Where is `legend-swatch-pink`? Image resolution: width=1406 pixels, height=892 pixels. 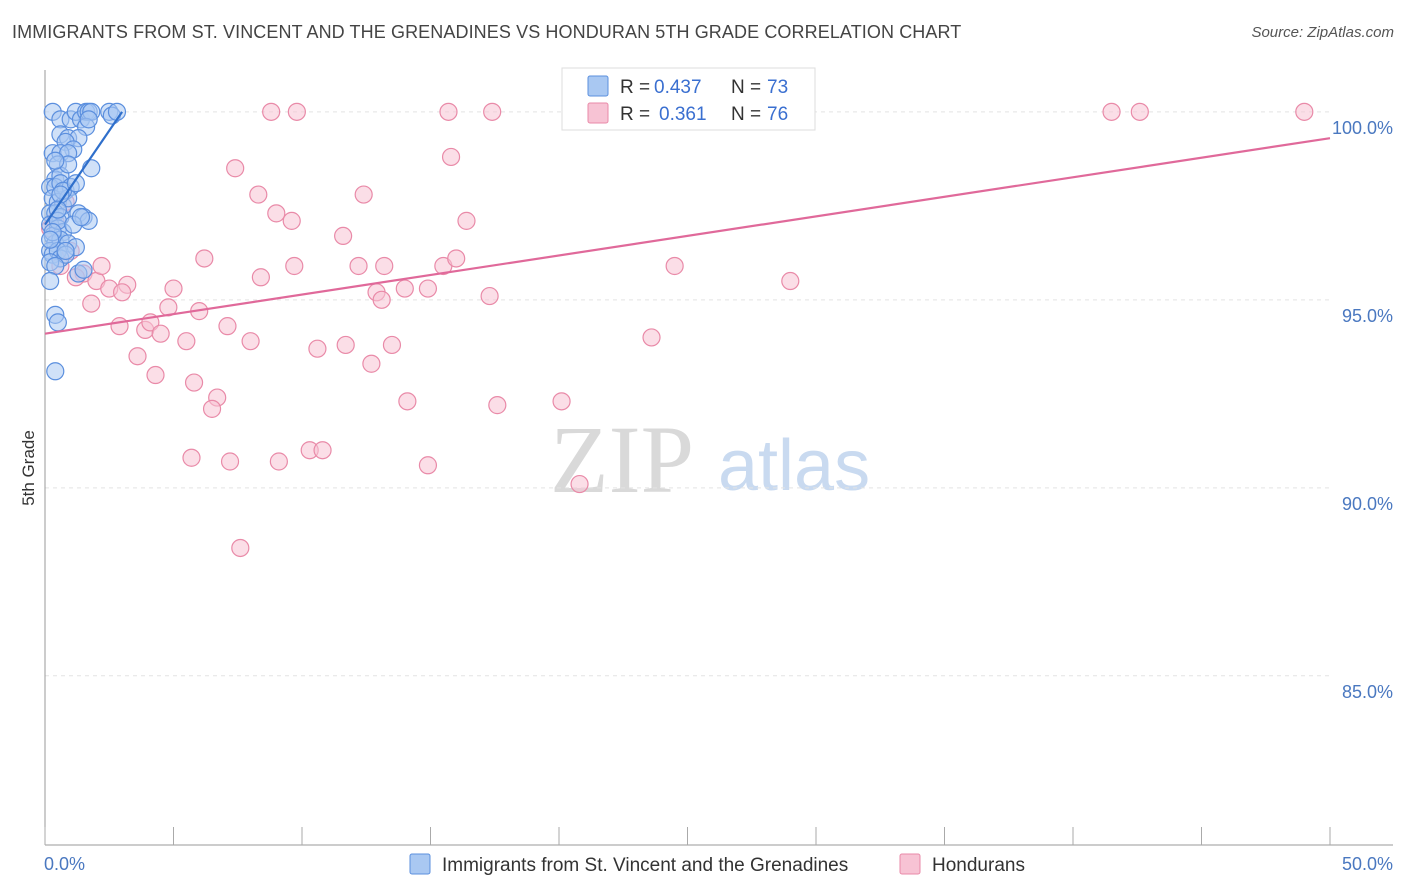
legend-swatch-pink is located at coordinates (598, 113).